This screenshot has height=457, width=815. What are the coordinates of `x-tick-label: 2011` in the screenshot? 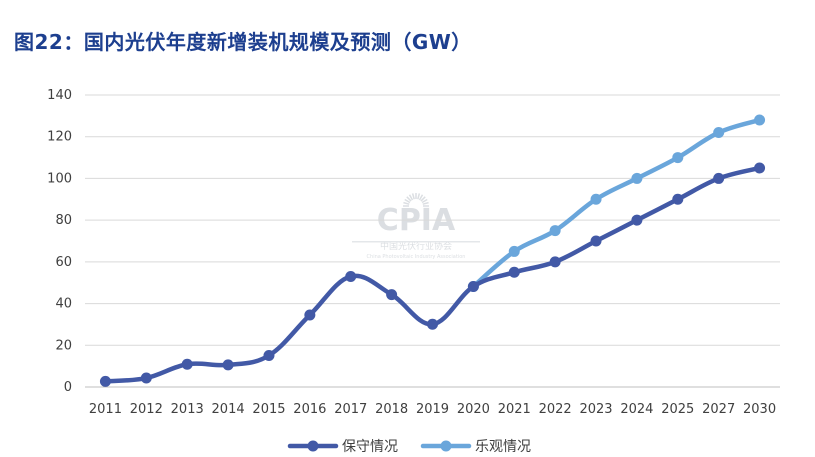 It's located at (105, 409).